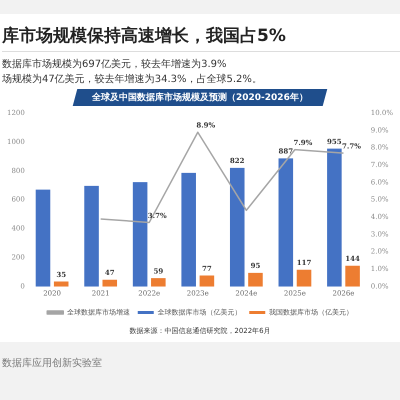  What do you see at coordinates (200, 97) in the screenshot?
I see `x-axis-title: 全球及中国数据库市场规模及预测（2020-2026年）` at bounding box center [200, 97].